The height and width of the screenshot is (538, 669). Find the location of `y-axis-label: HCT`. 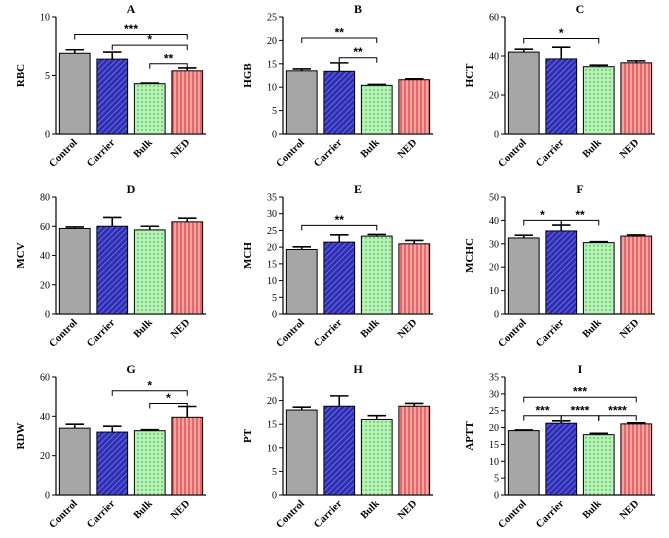

y-axis-label: HCT is located at coordinates (470, 75).